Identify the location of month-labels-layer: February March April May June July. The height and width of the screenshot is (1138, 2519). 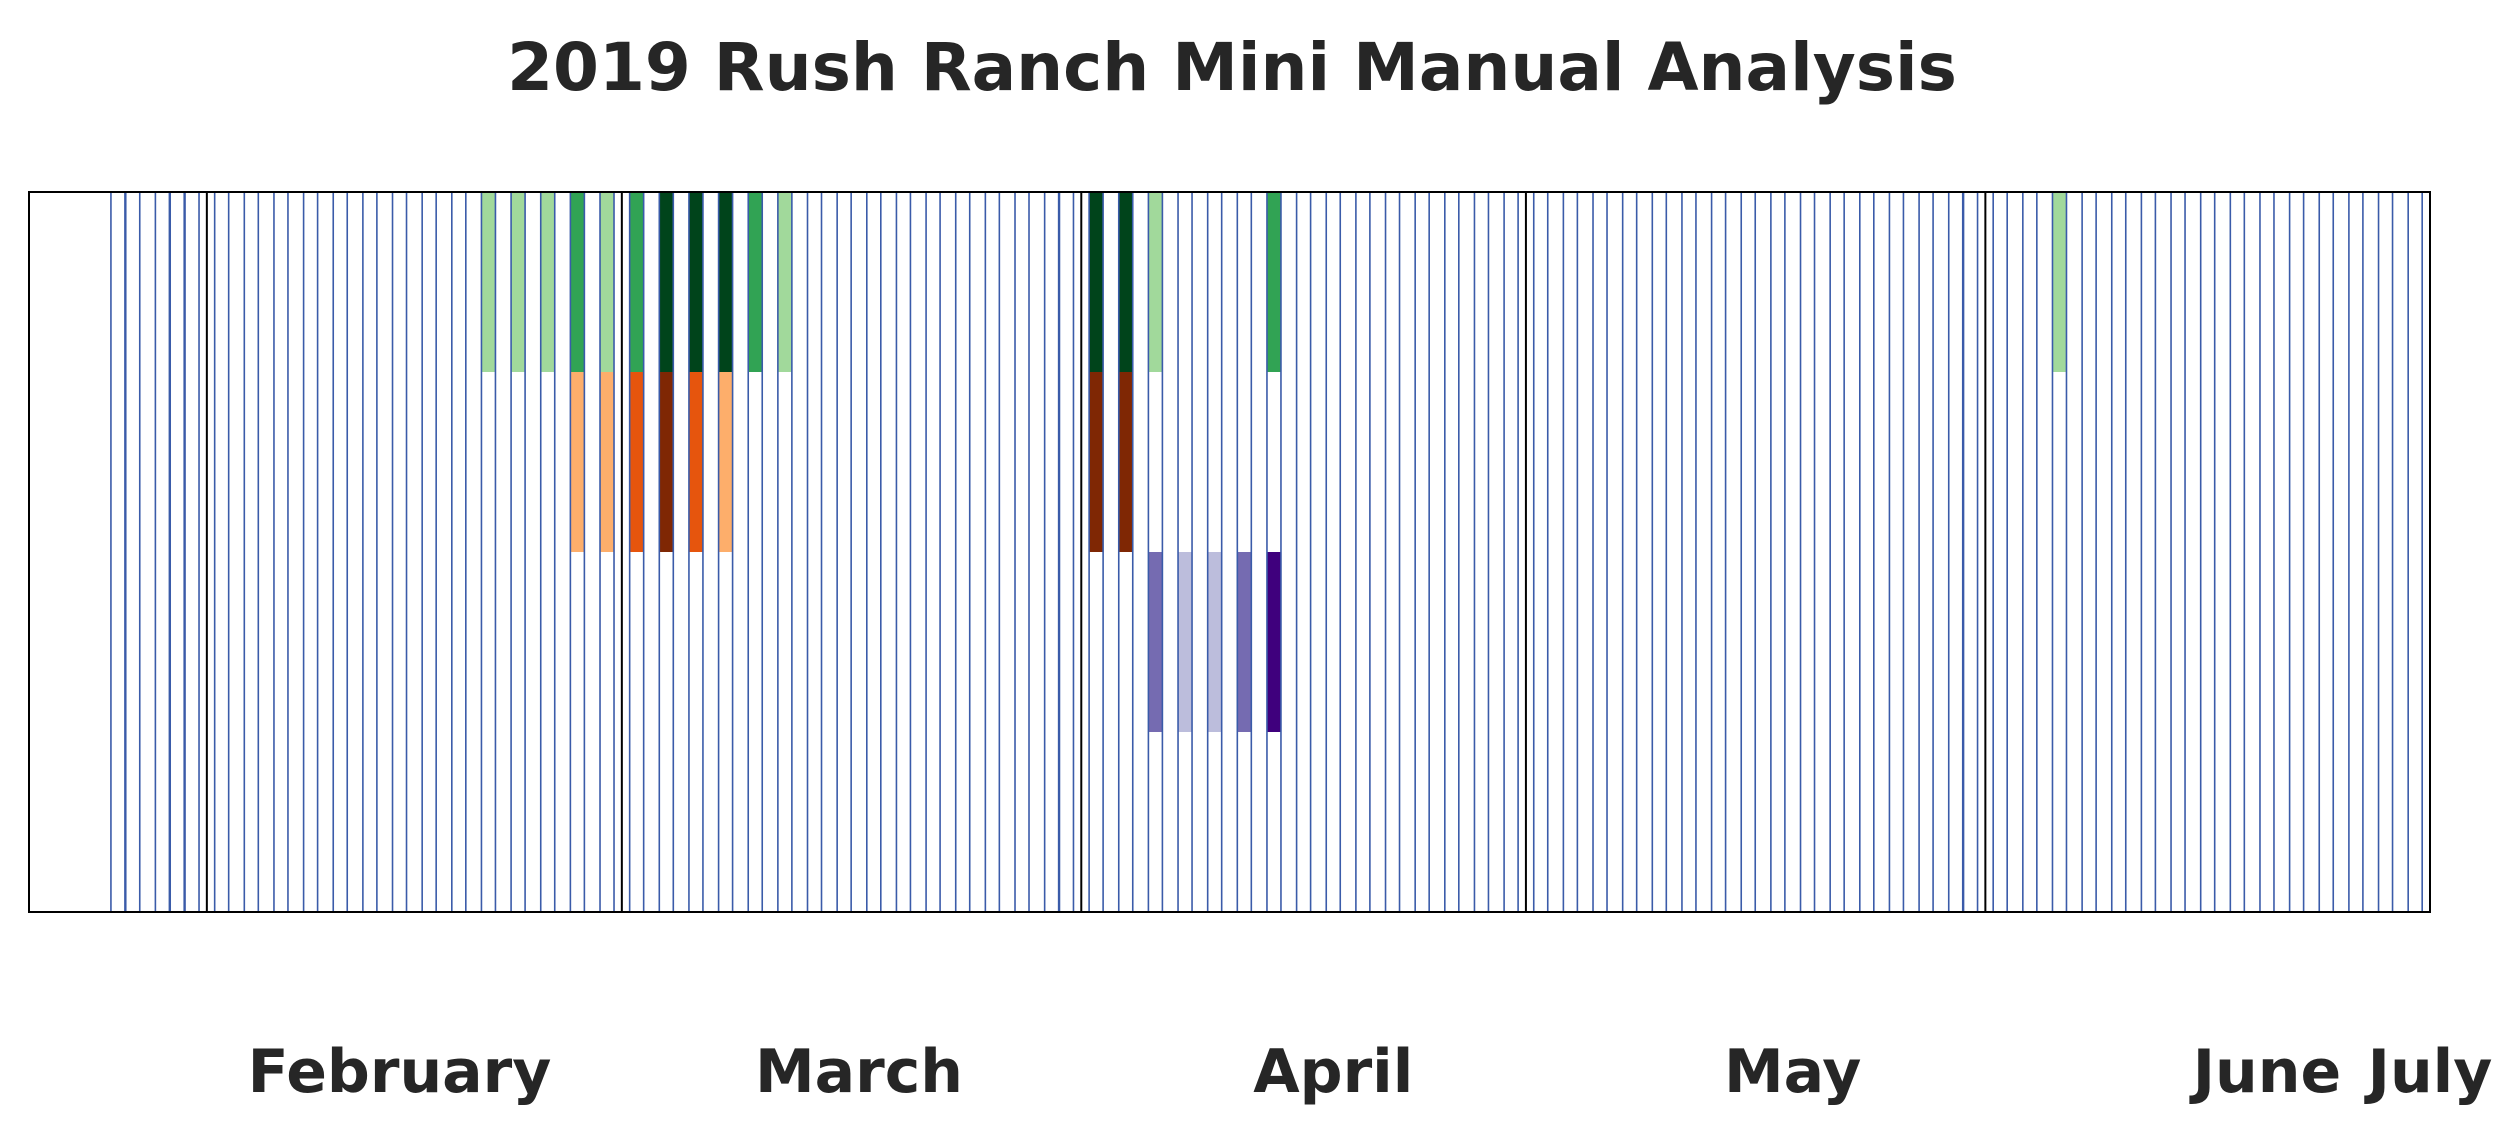
(1370, 1072).